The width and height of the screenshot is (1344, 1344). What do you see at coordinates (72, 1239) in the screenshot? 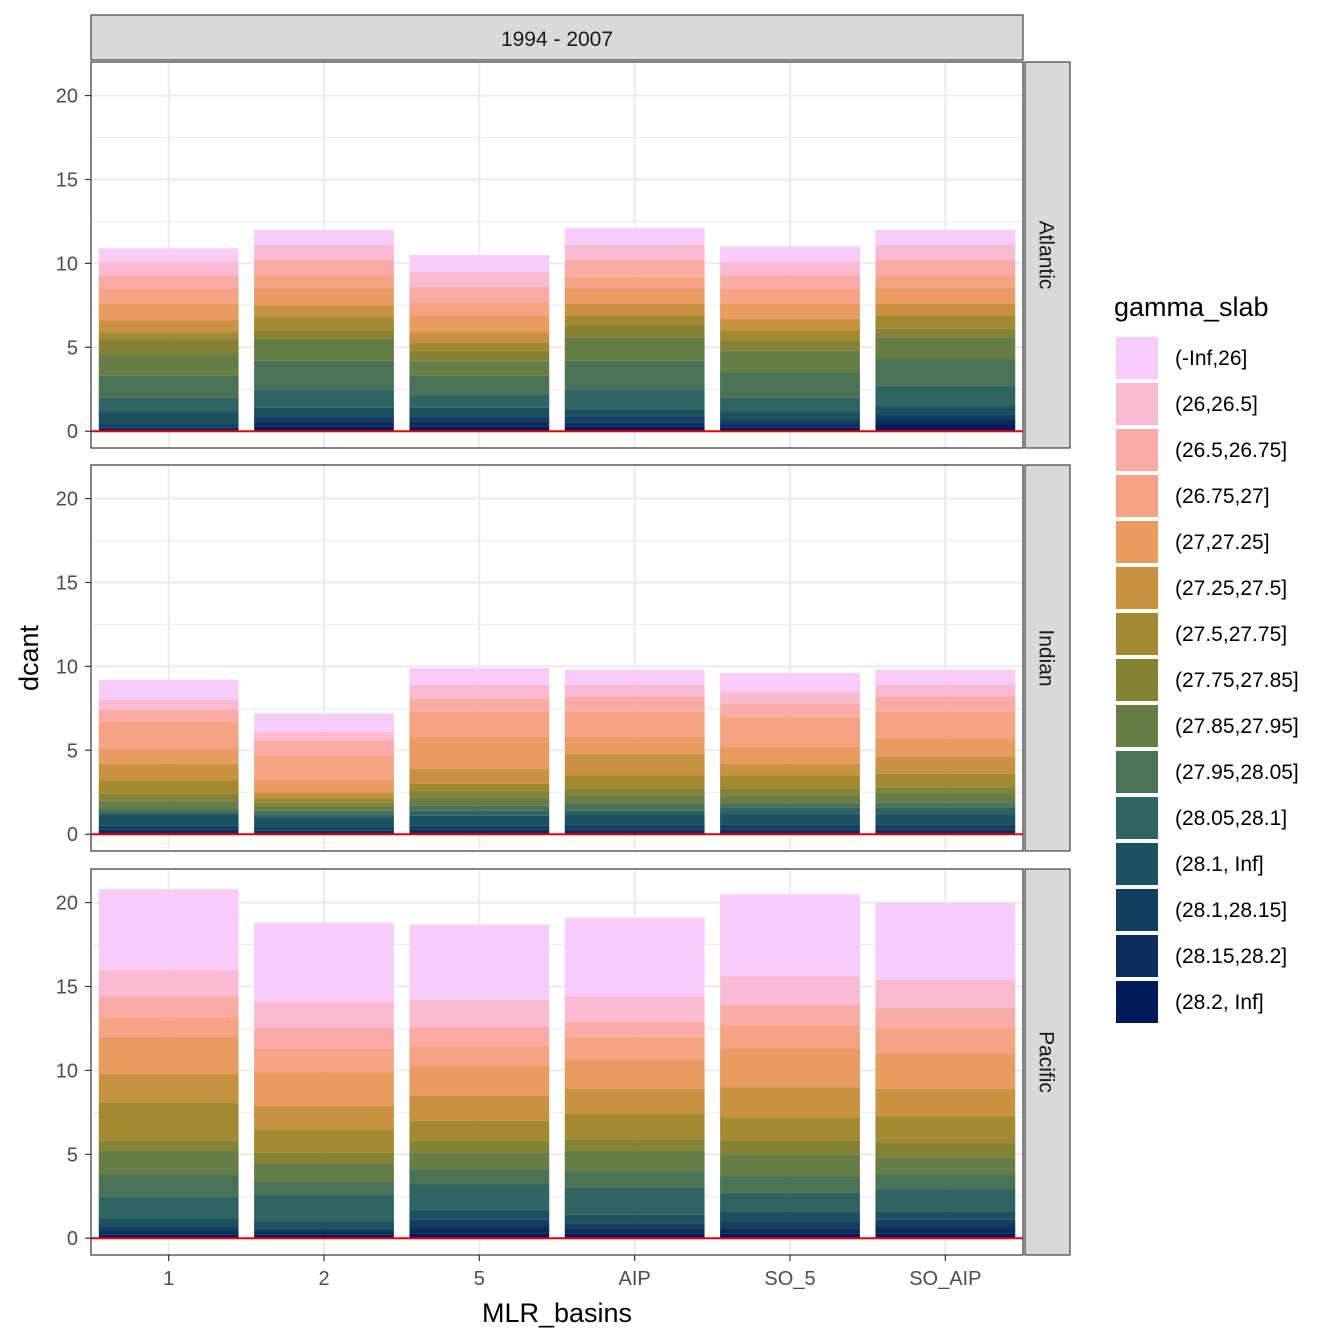
I see `y-tick-label: 0` at bounding box center [72, 1239].